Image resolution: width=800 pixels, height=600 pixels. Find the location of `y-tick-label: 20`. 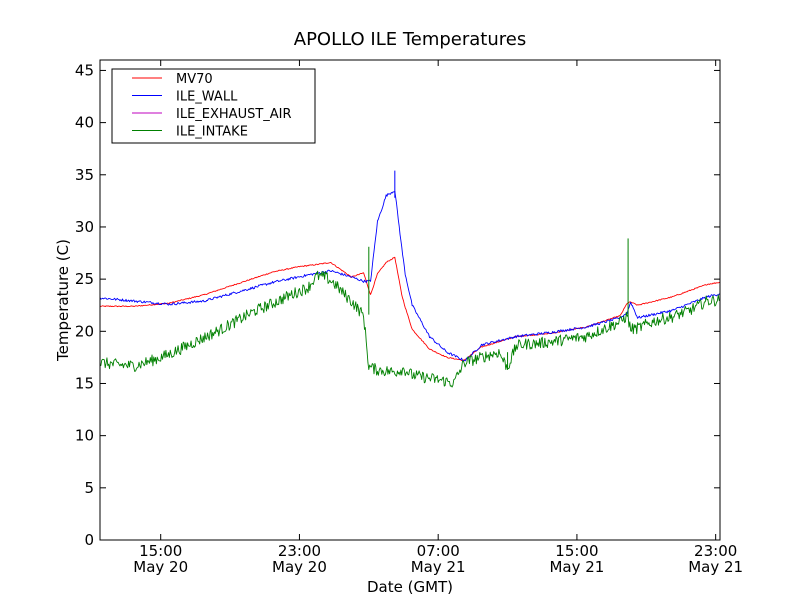

y-tick-label: 20 is located at coordinates (84, 331).